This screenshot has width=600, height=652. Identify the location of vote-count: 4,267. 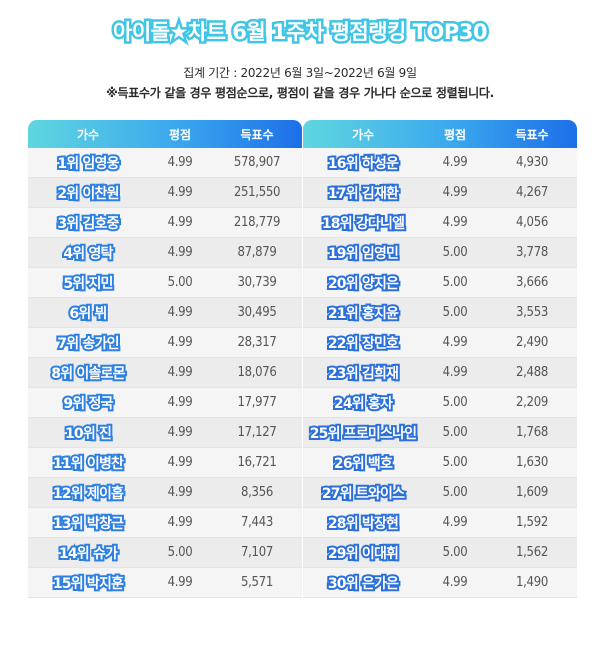
(532, 192).